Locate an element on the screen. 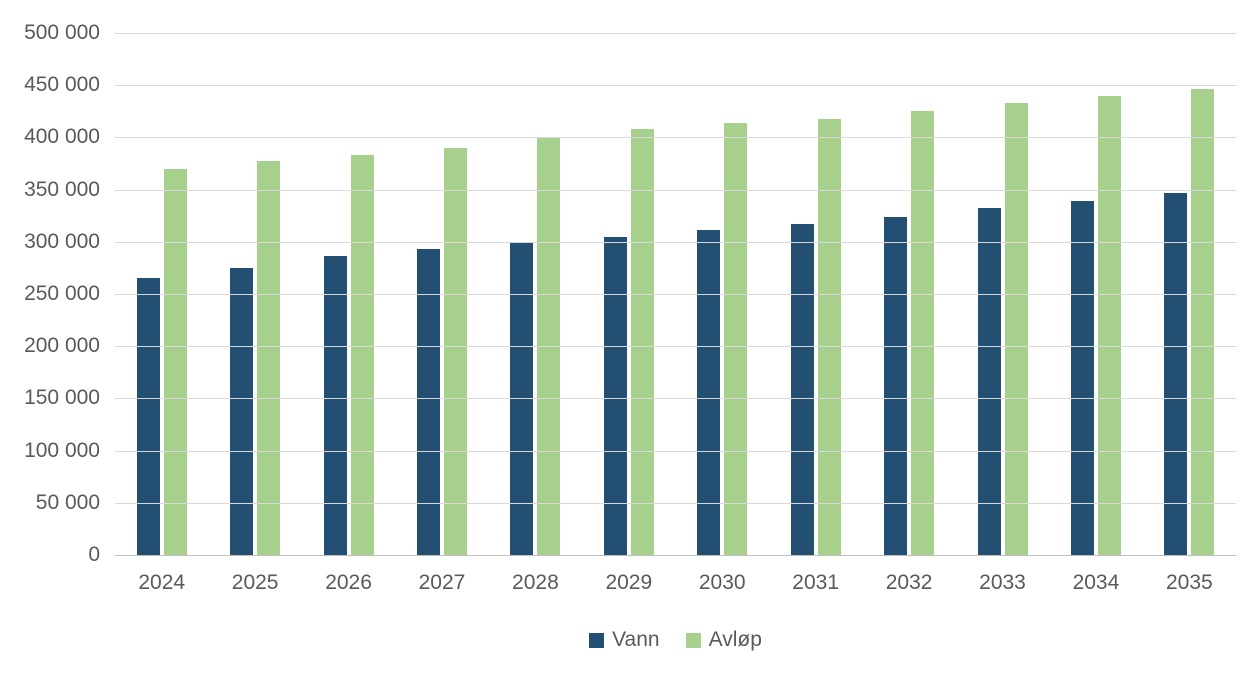 Image resolution: width=1260 pixels, height=675 pixels. bar-vann-2032 is located at coordinates (896, 385).